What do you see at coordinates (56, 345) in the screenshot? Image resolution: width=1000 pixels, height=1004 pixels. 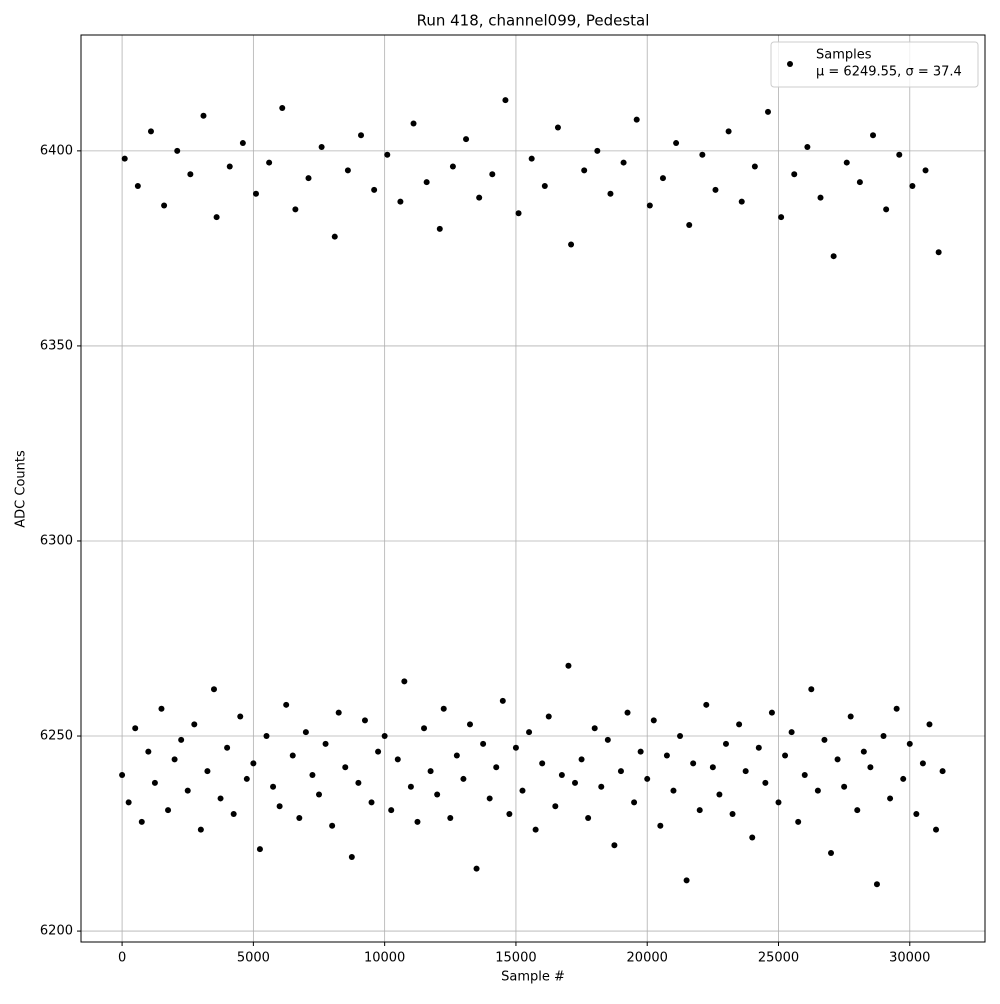 I see `y-tick-label: 6350` at bounding box center [56, 345].